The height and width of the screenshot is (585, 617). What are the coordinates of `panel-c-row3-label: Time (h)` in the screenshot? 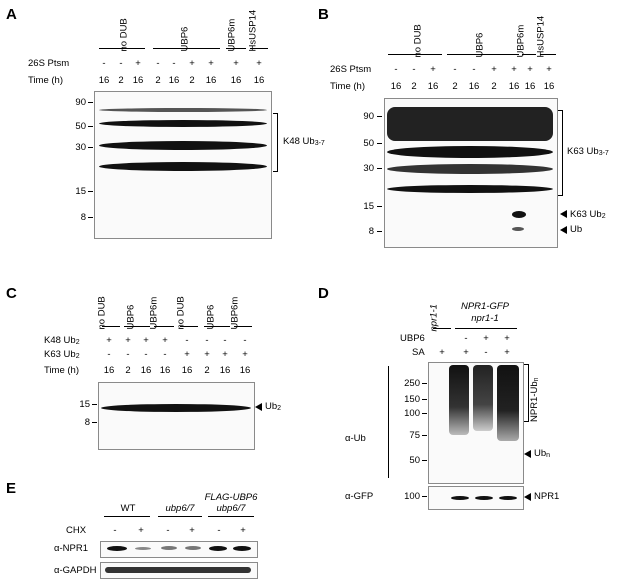 It's located at (62, 370).